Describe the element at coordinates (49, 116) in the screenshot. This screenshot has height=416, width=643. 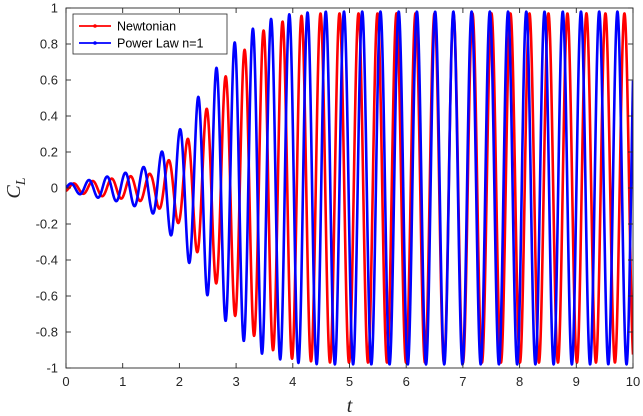
I see `y-tick-label: 0.4` at that location.